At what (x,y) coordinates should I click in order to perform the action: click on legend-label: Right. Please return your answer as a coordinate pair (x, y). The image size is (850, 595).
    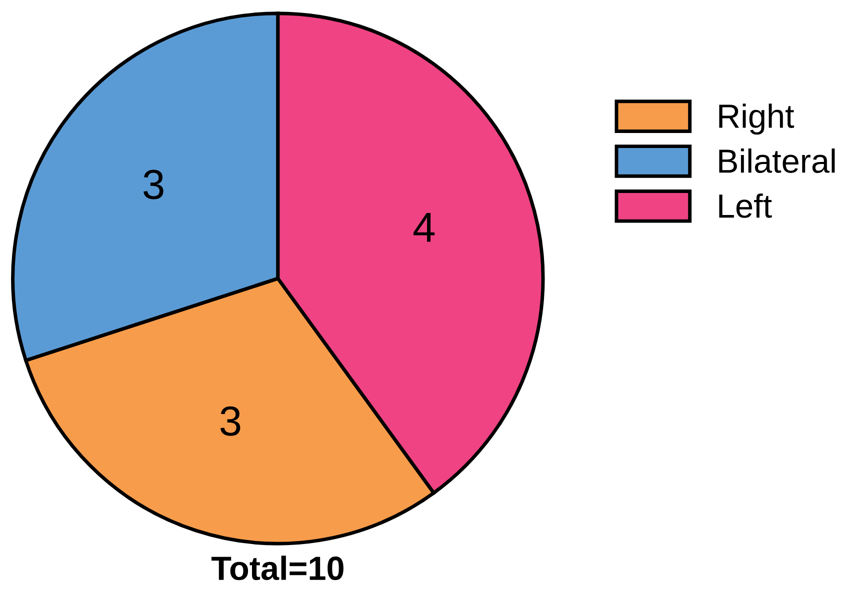
    Looking at the image, I should click on (756, 119).